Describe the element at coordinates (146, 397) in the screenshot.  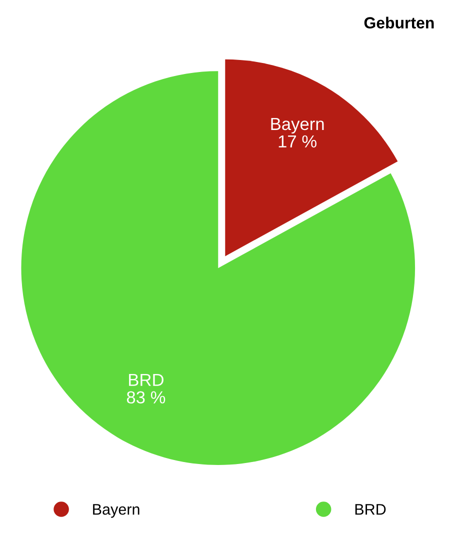
I see `data-label: 83 %` at that location.